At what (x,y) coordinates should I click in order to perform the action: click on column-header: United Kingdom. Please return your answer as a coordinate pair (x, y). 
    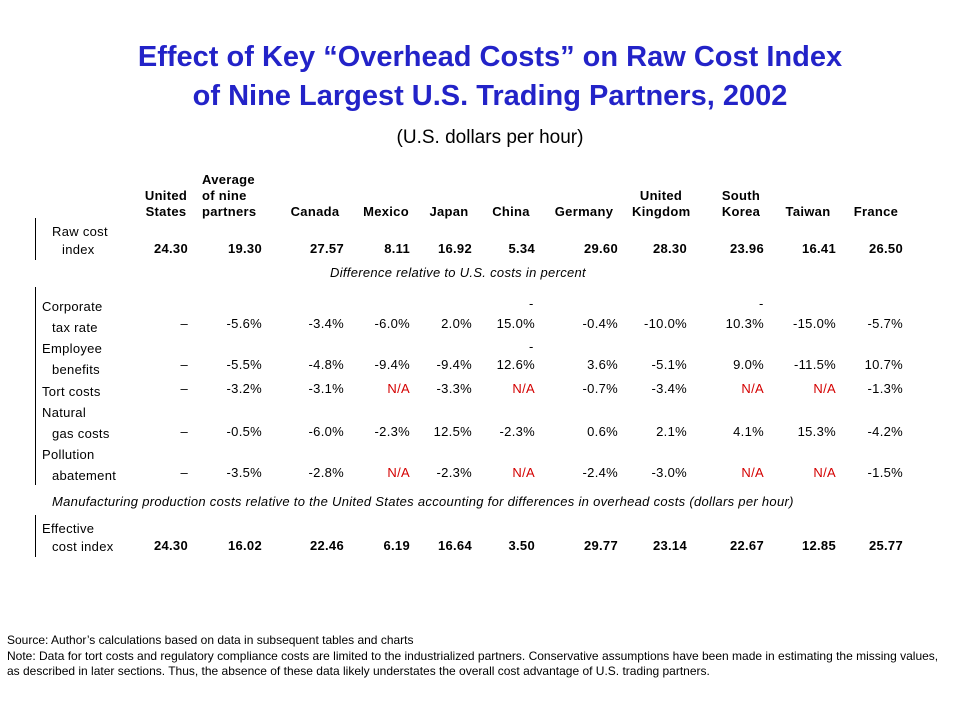
    Looking at the image, I should click on (661, 203).